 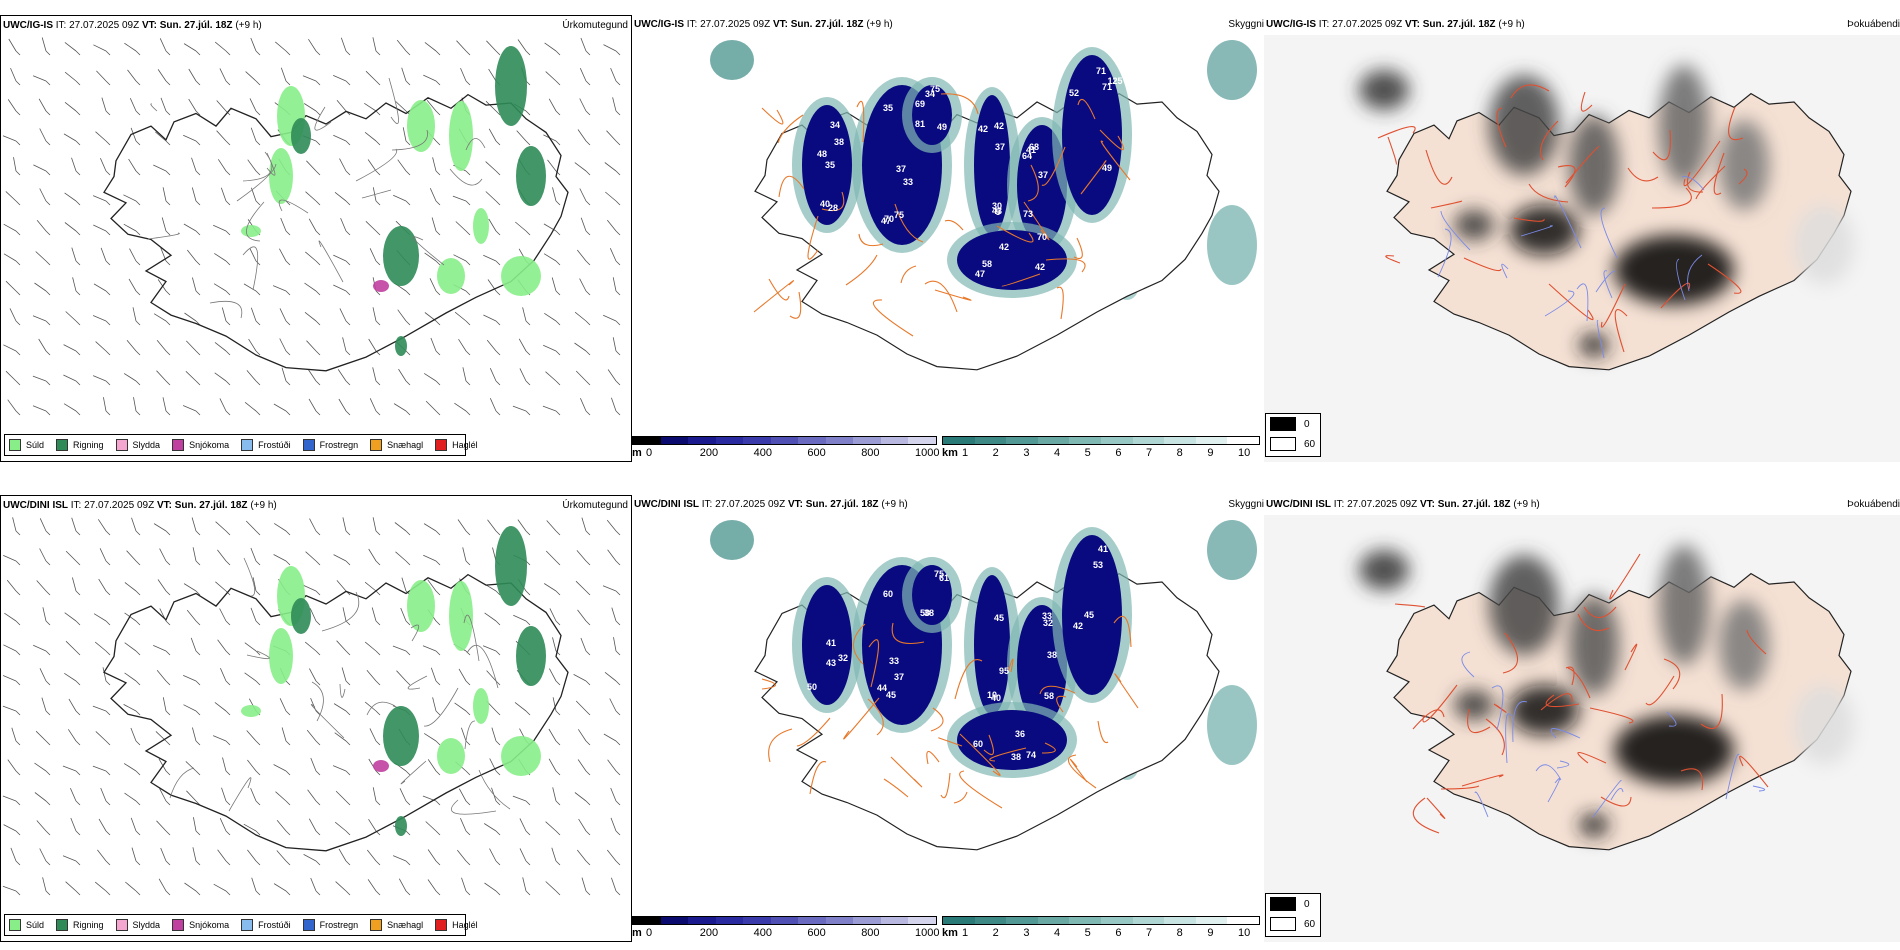 What do you see at coordinates (1732, 776) in the screenshot?
I see `river-line` at bounding box center [1732, 776].